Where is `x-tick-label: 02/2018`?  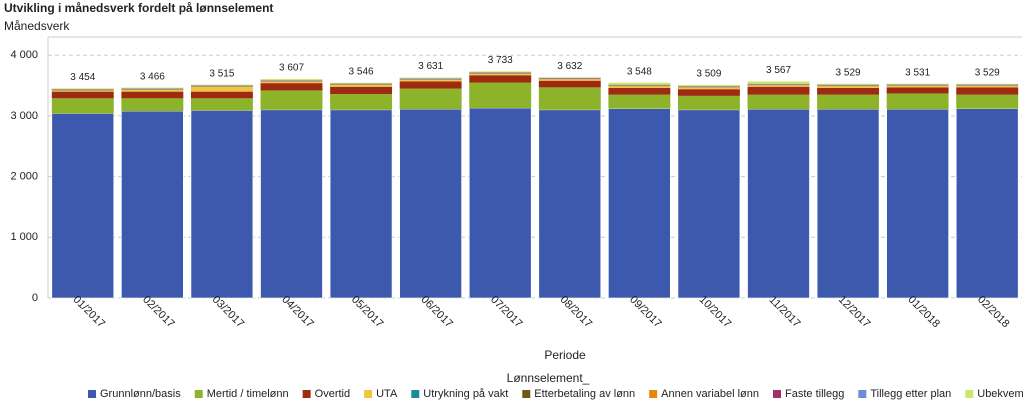 x-tick-label: 02/2018 is located at coordinates (993, 312).